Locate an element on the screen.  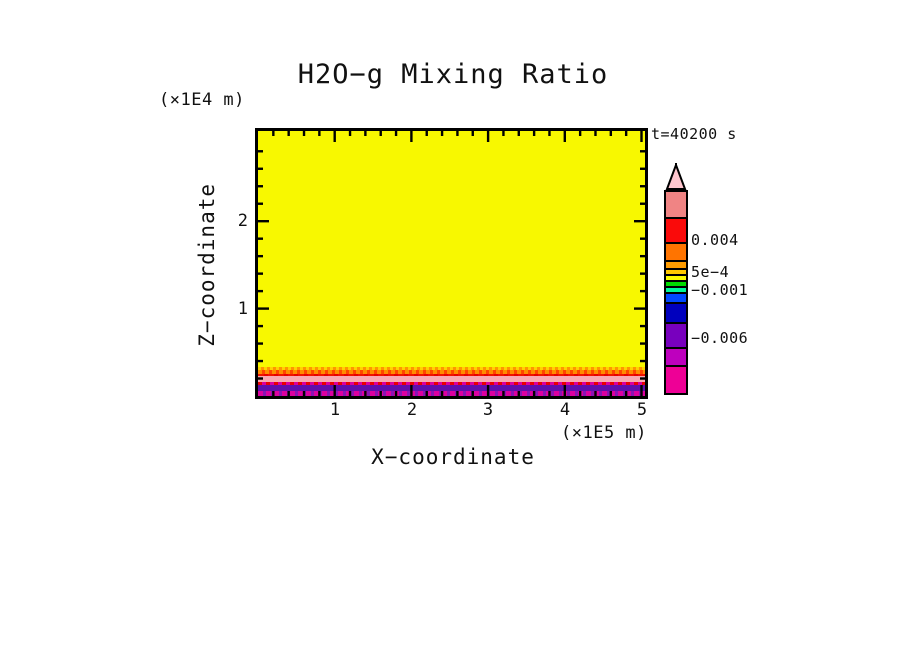
x-tick-label: 3 is located at coordinates (488, 410).